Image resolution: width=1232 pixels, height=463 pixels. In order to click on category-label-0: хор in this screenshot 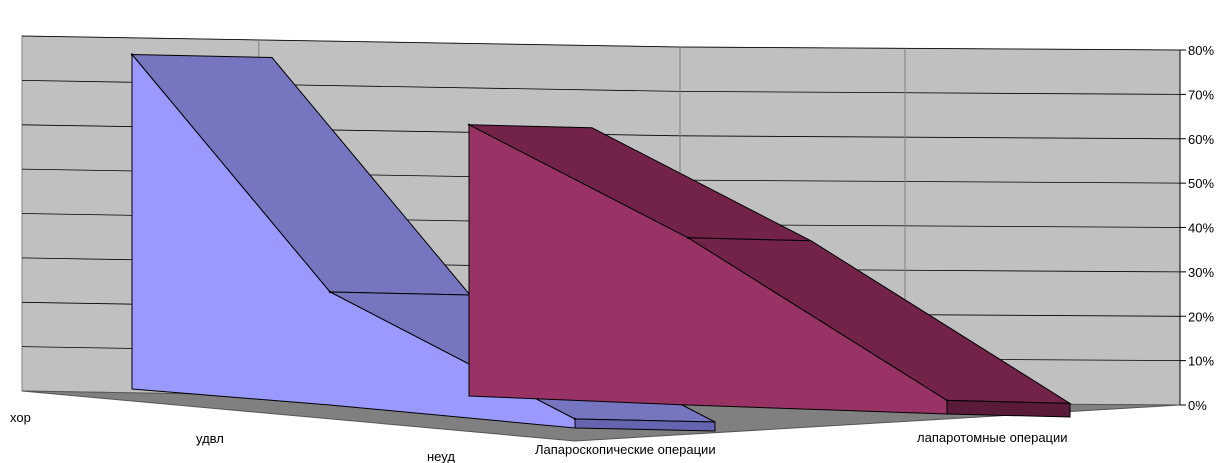, I will do `click(20, 417)`.